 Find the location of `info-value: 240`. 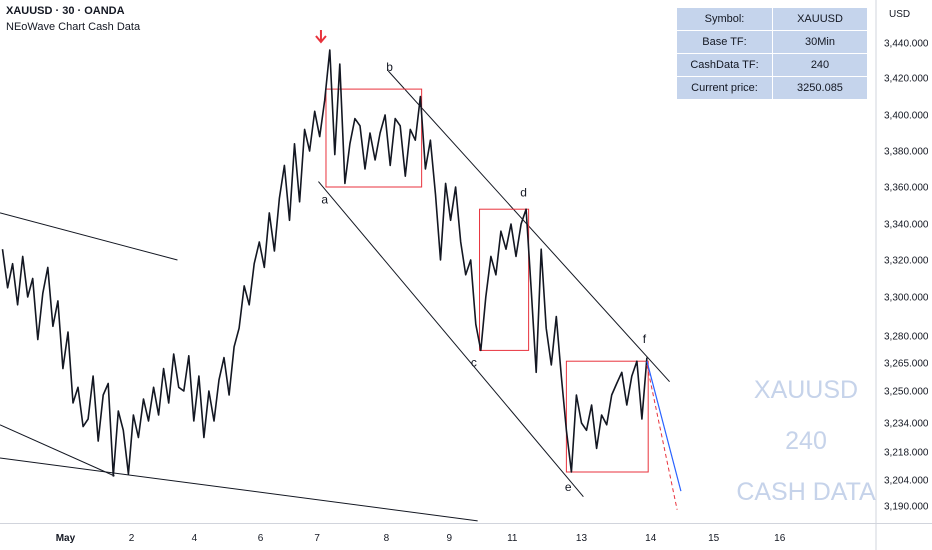

info-value: 240 is located at coordinates (820, 65).